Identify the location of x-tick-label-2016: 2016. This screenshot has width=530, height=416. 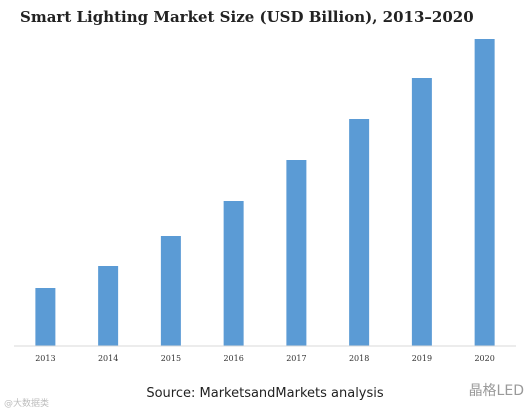
(233, 358).